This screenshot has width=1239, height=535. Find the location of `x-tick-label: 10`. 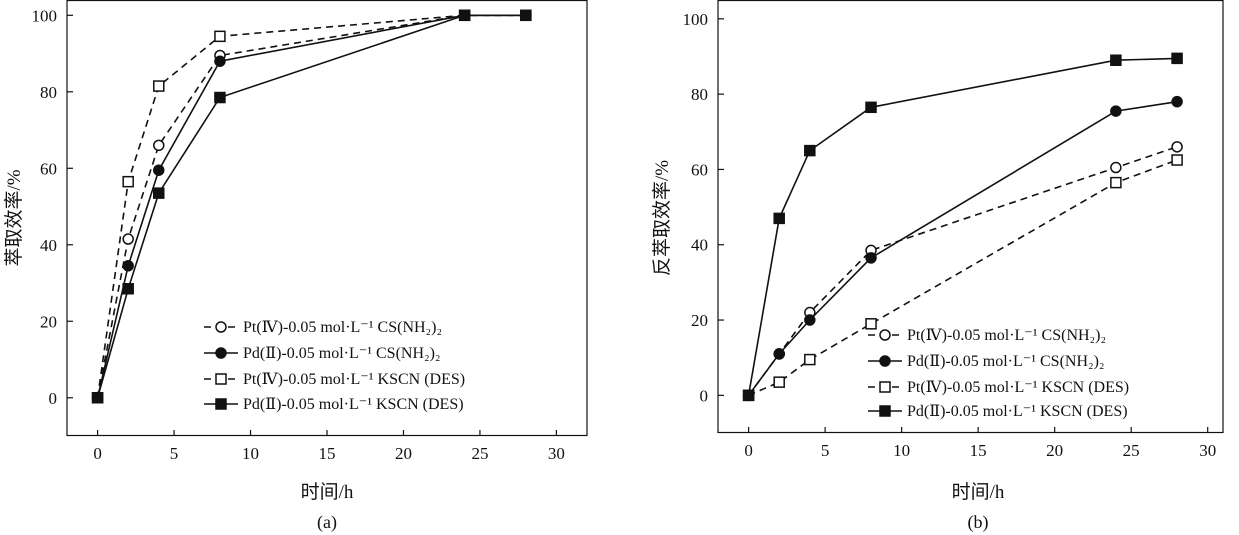

x-tick-label: 10 is located at coordinates (250, 453).